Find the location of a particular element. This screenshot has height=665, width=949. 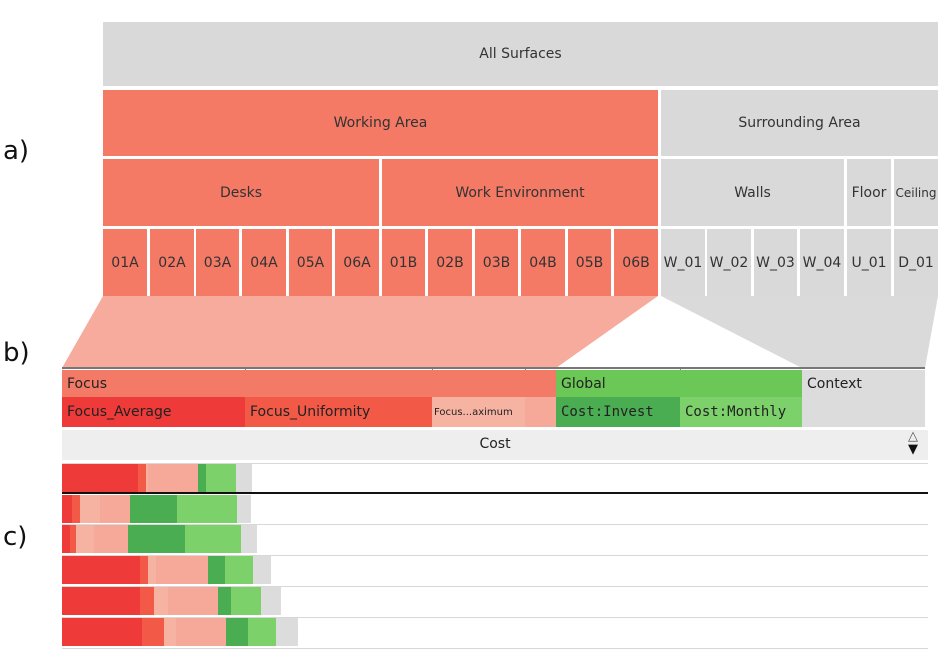

bar-segment-row2-focus-average is located at coordinates (67, 509).